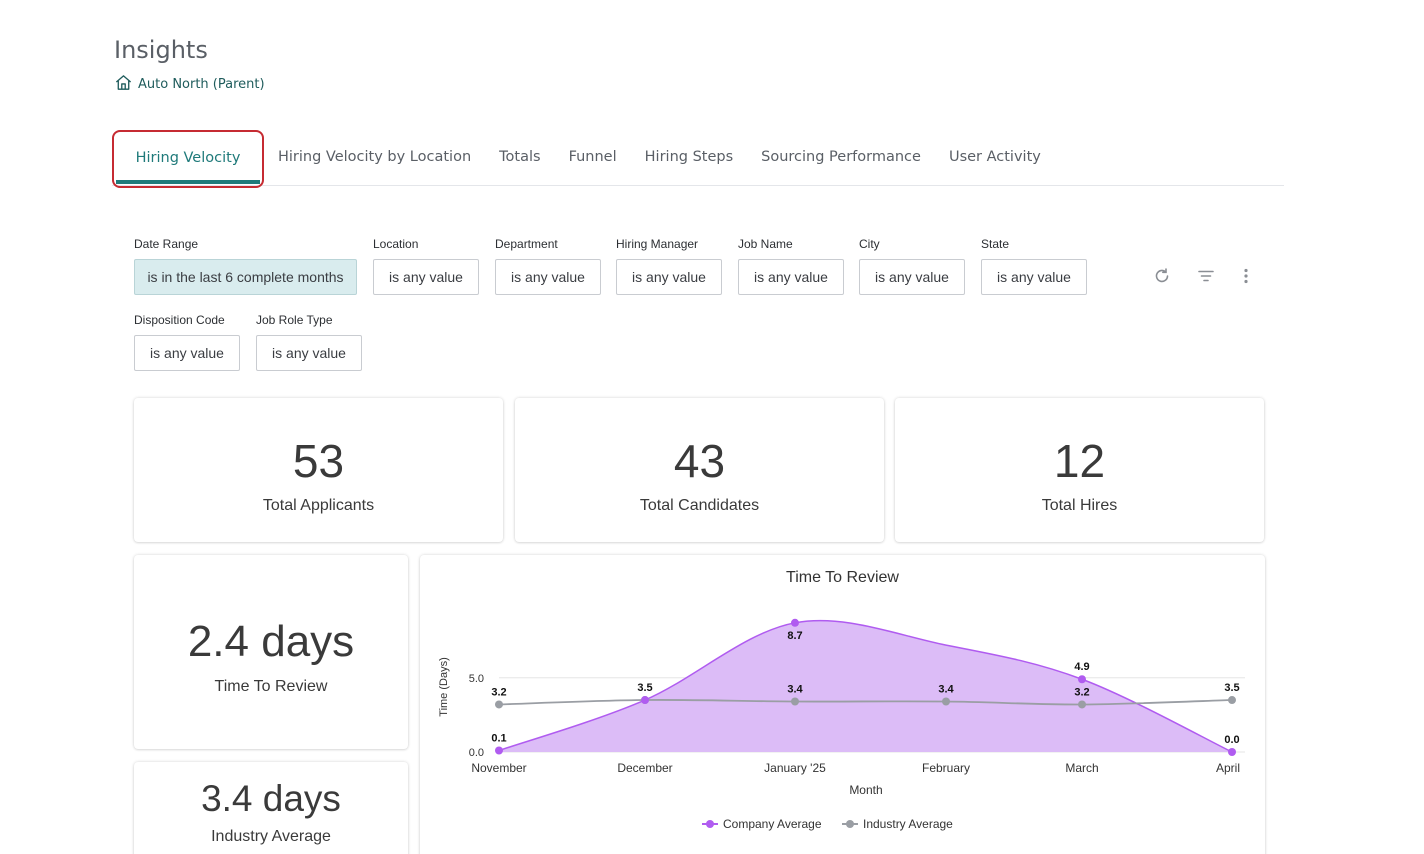 This screenshot has height=854, width=1424. Describe the element at coordinates (179, 320) in the screenshot. I see `disposition-code-label: Disposition Code` at that location.